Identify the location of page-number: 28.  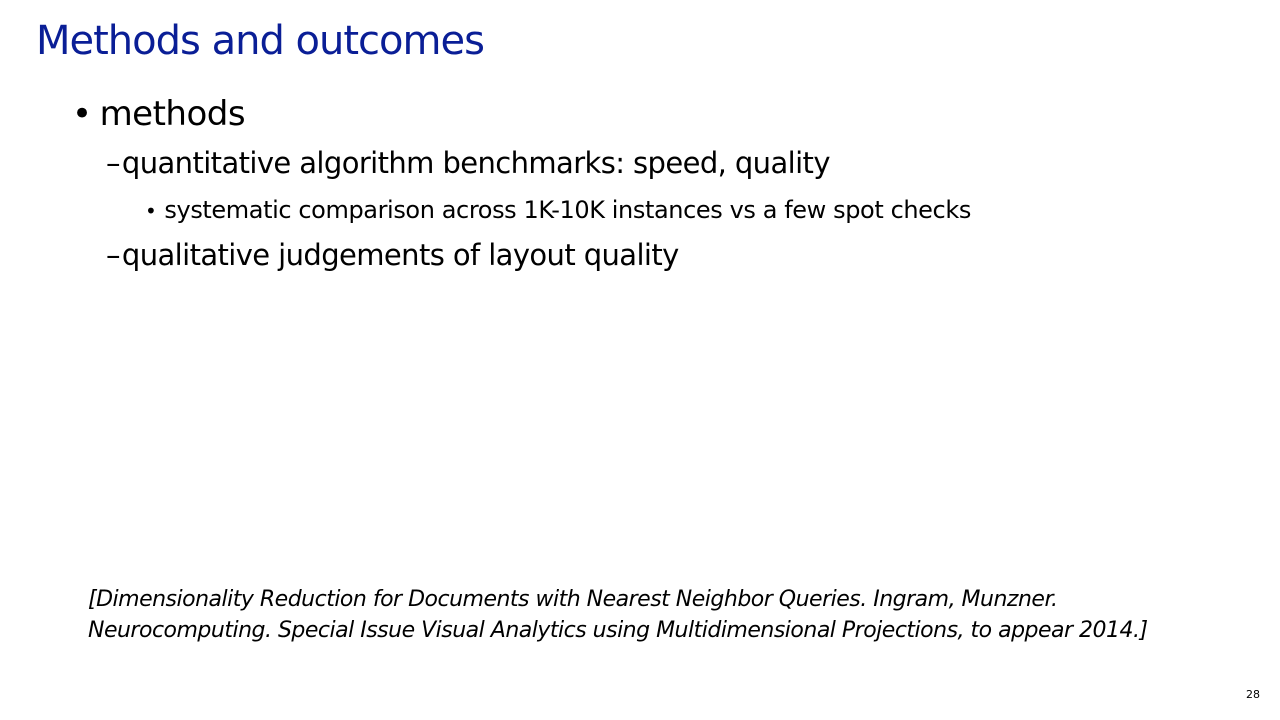
(1253, 694).